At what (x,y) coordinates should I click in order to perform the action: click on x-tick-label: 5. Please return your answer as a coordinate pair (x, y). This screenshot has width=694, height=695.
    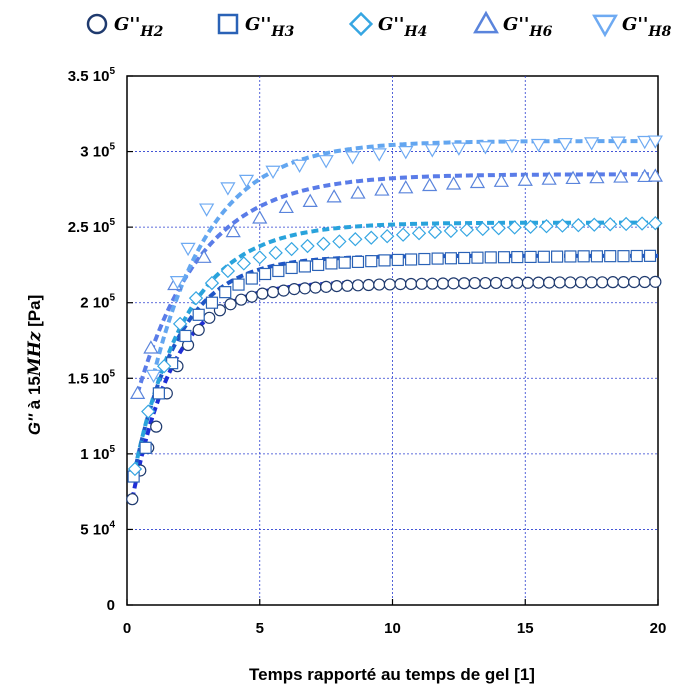
    Looking at the image, I should click on (260, 628).